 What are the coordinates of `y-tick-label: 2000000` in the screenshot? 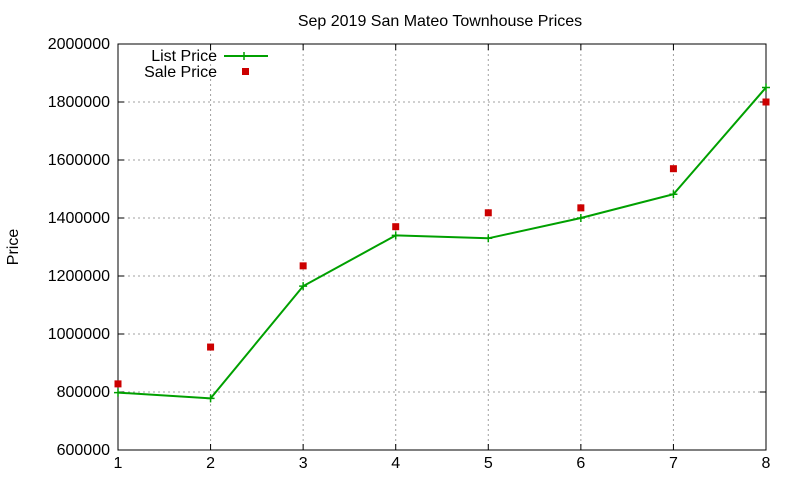 It's located at (79, 44).